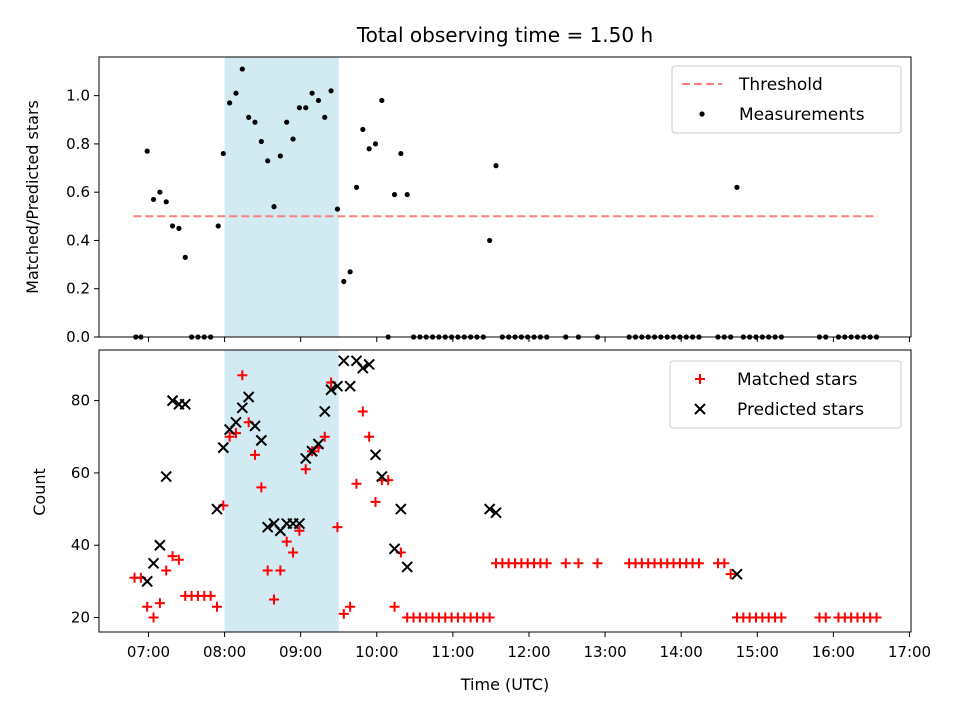  I want to click on x-tick-label: 11:00, so click(452, 652).